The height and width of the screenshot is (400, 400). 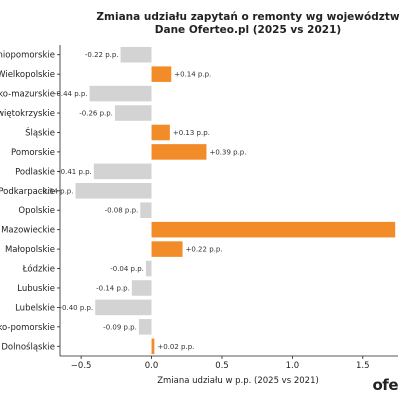 What do you see at coordinates (27, 113) in the screenshot?
I see `category-label-3: Świętokrzyskie` at bounding box center [27, 113].